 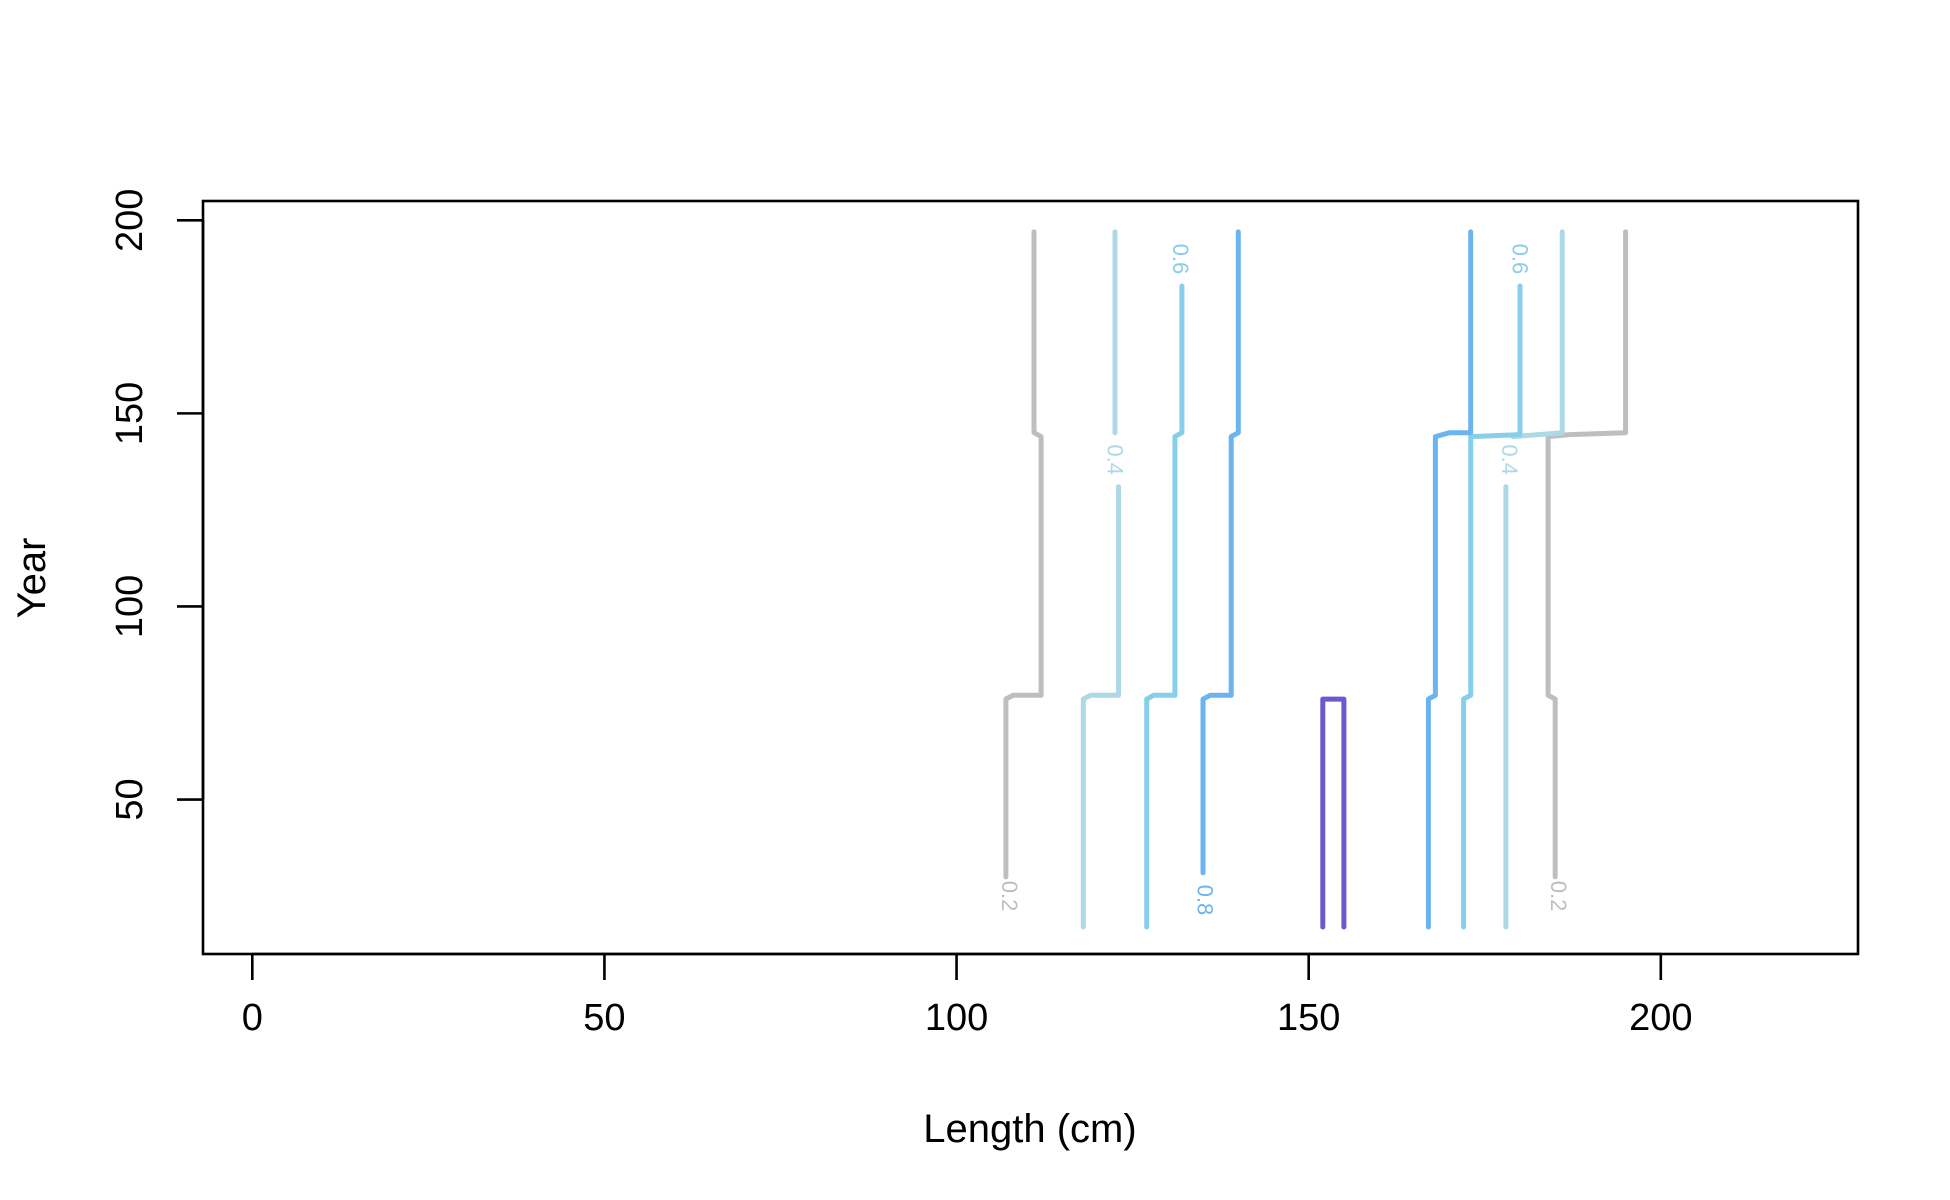 I want to click on contour-label-1: 0.2, so click(x=1558, y=896).